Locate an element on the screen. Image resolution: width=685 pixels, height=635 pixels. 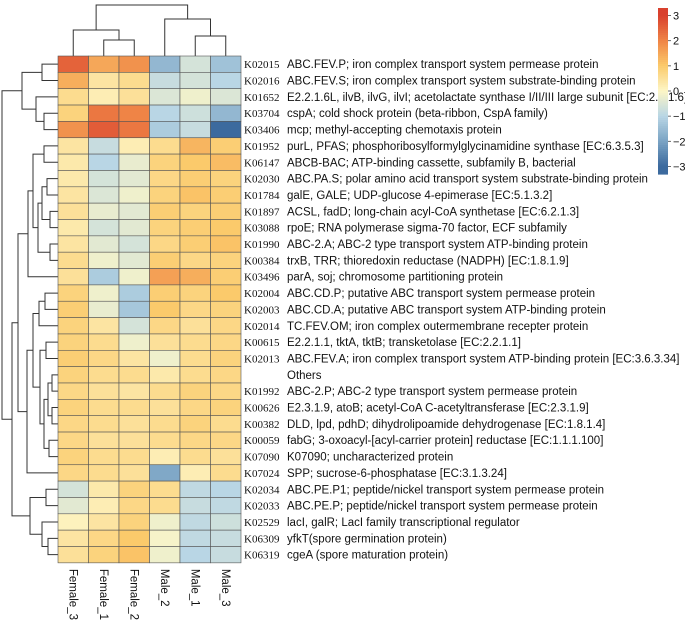
row-label-code: K06309 is located at coordinates (262, 539).